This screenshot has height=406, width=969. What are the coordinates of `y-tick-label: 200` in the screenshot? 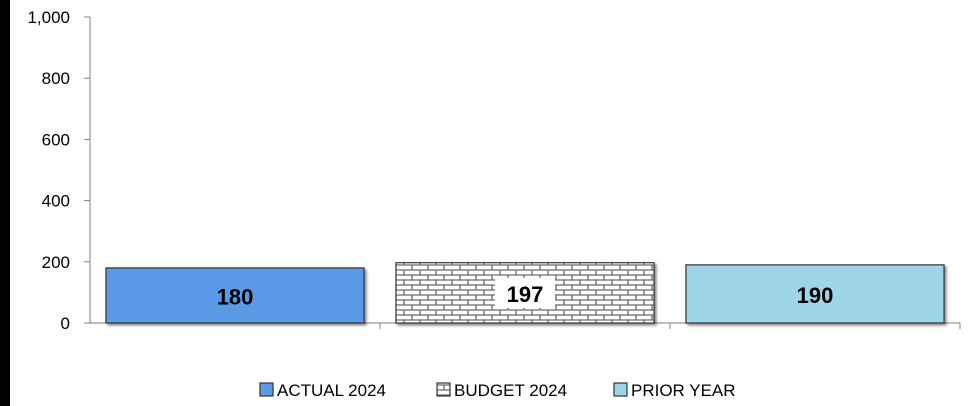 It's located at (56, 262).